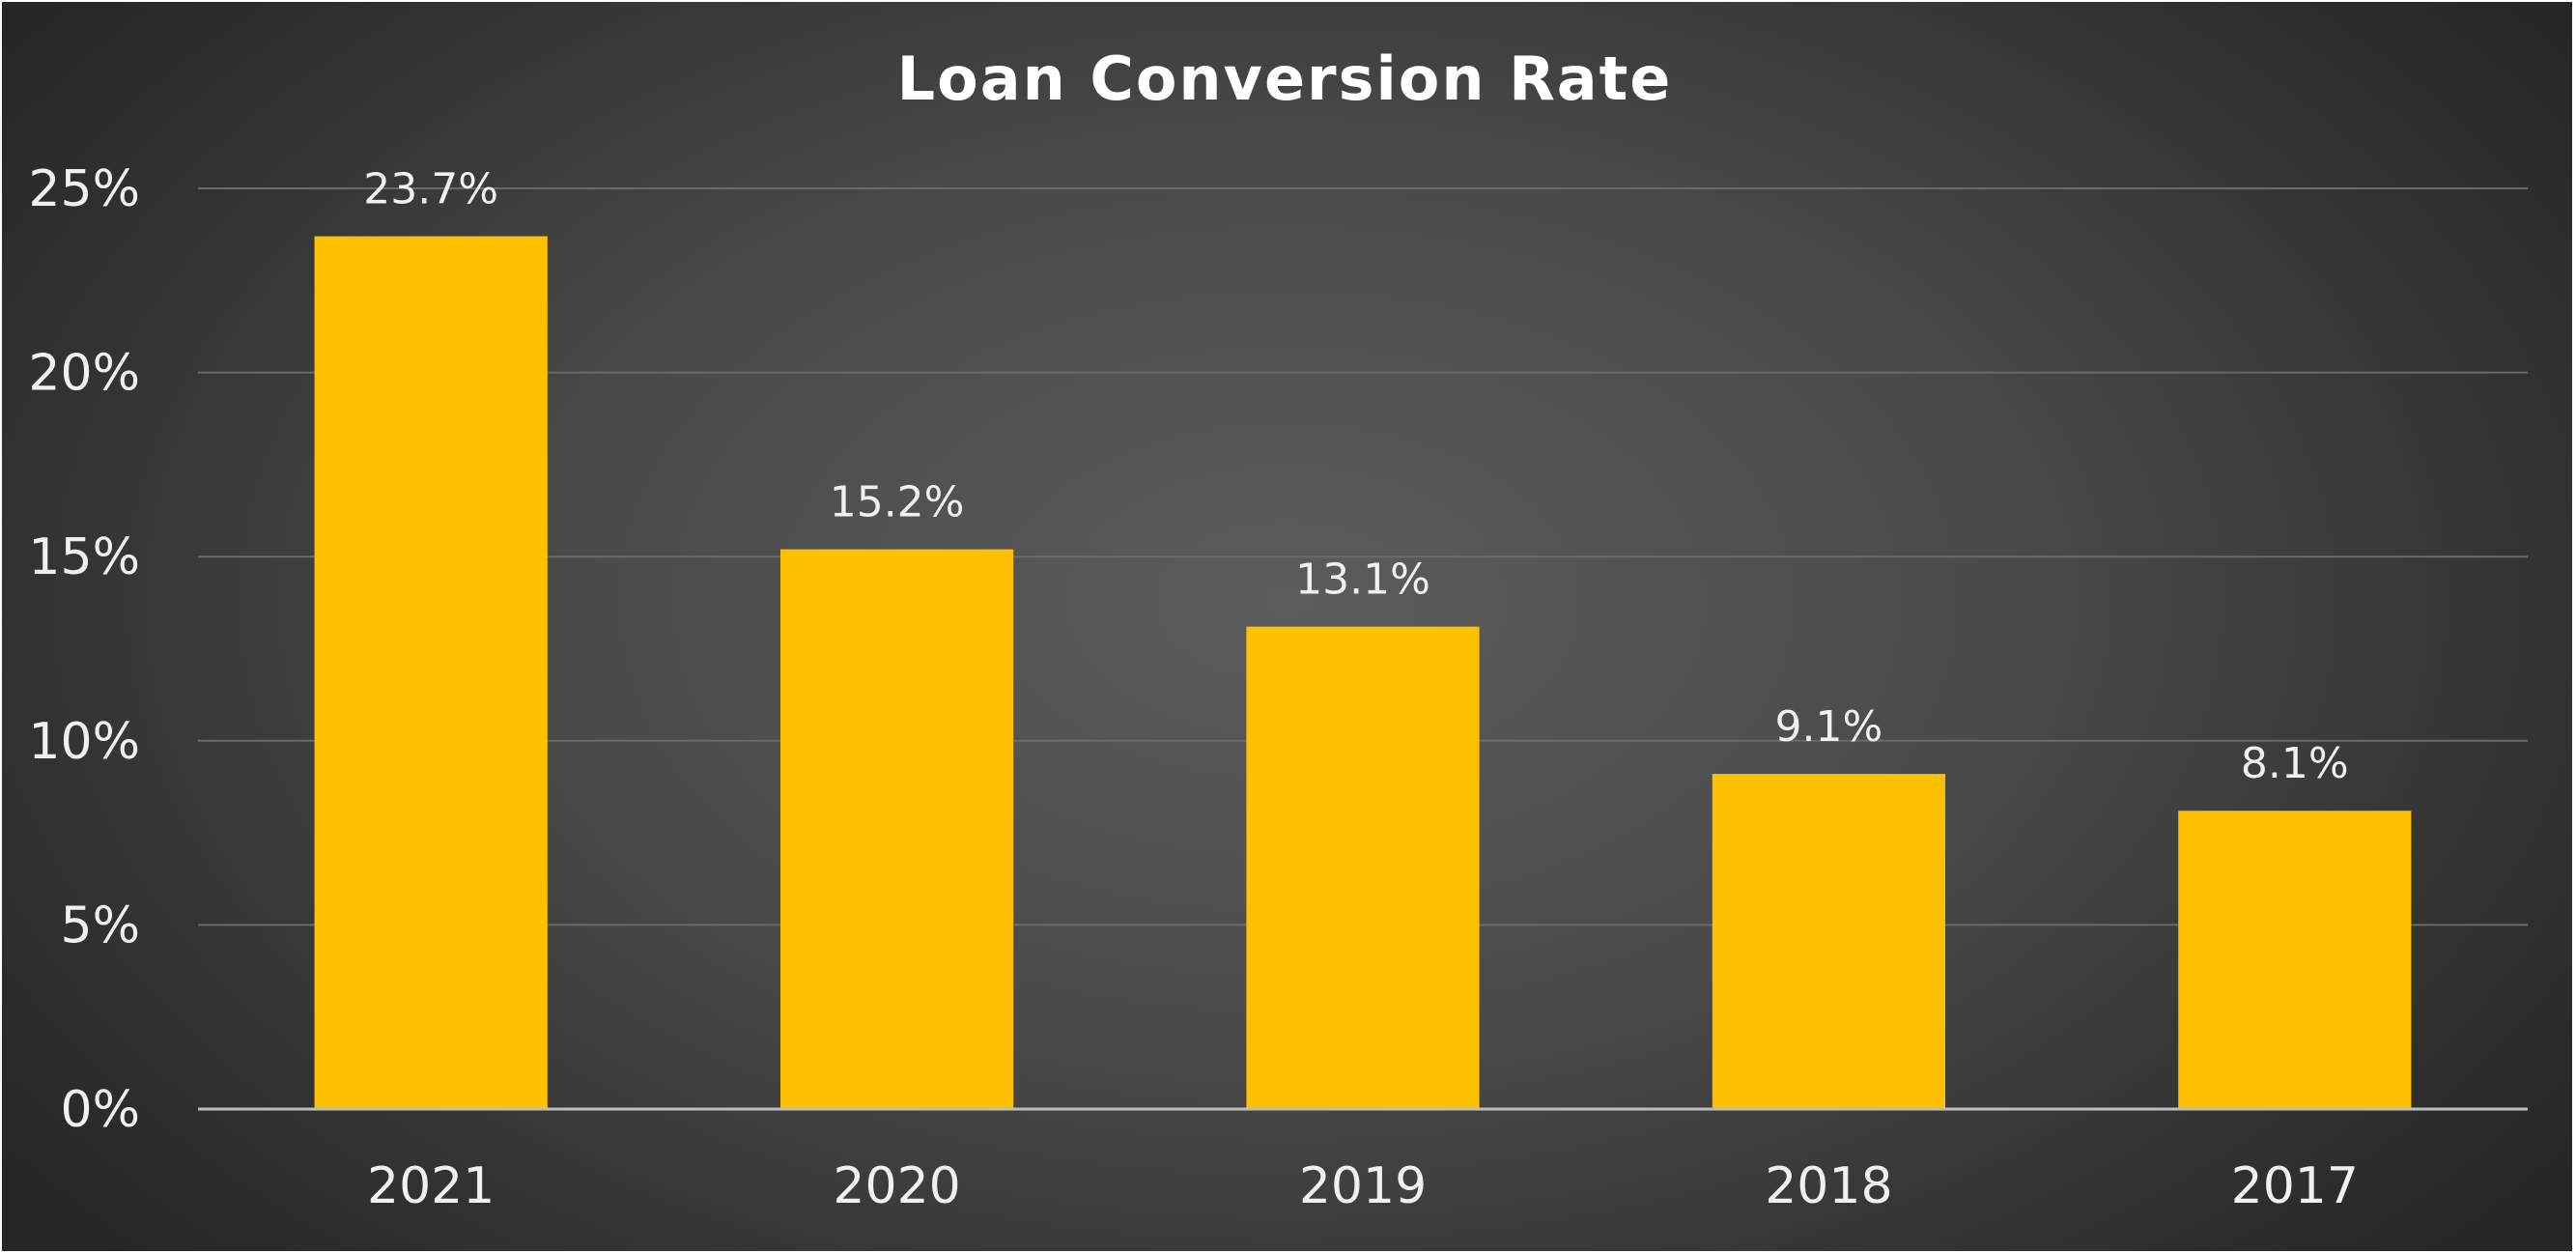 The width and height of the screenshot is (2576, 1253). Describe the element at coordinates (101, 926) in the screenshot. I see `y-tick-label: 5%` at that location.